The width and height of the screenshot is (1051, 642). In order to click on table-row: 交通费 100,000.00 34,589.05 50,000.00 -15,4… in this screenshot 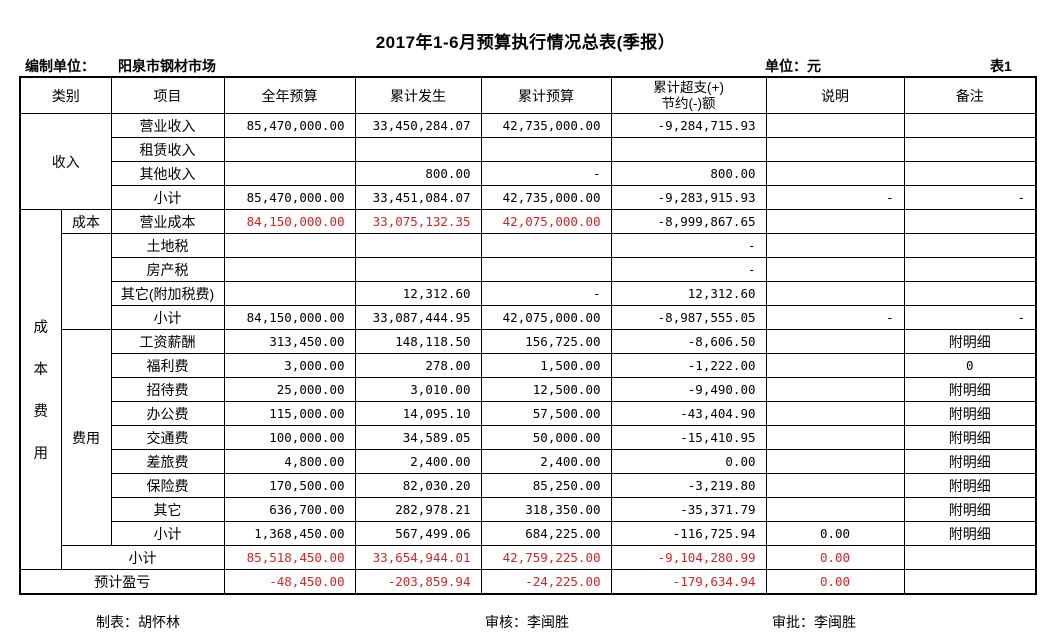, I will do `click(528, 437)`.